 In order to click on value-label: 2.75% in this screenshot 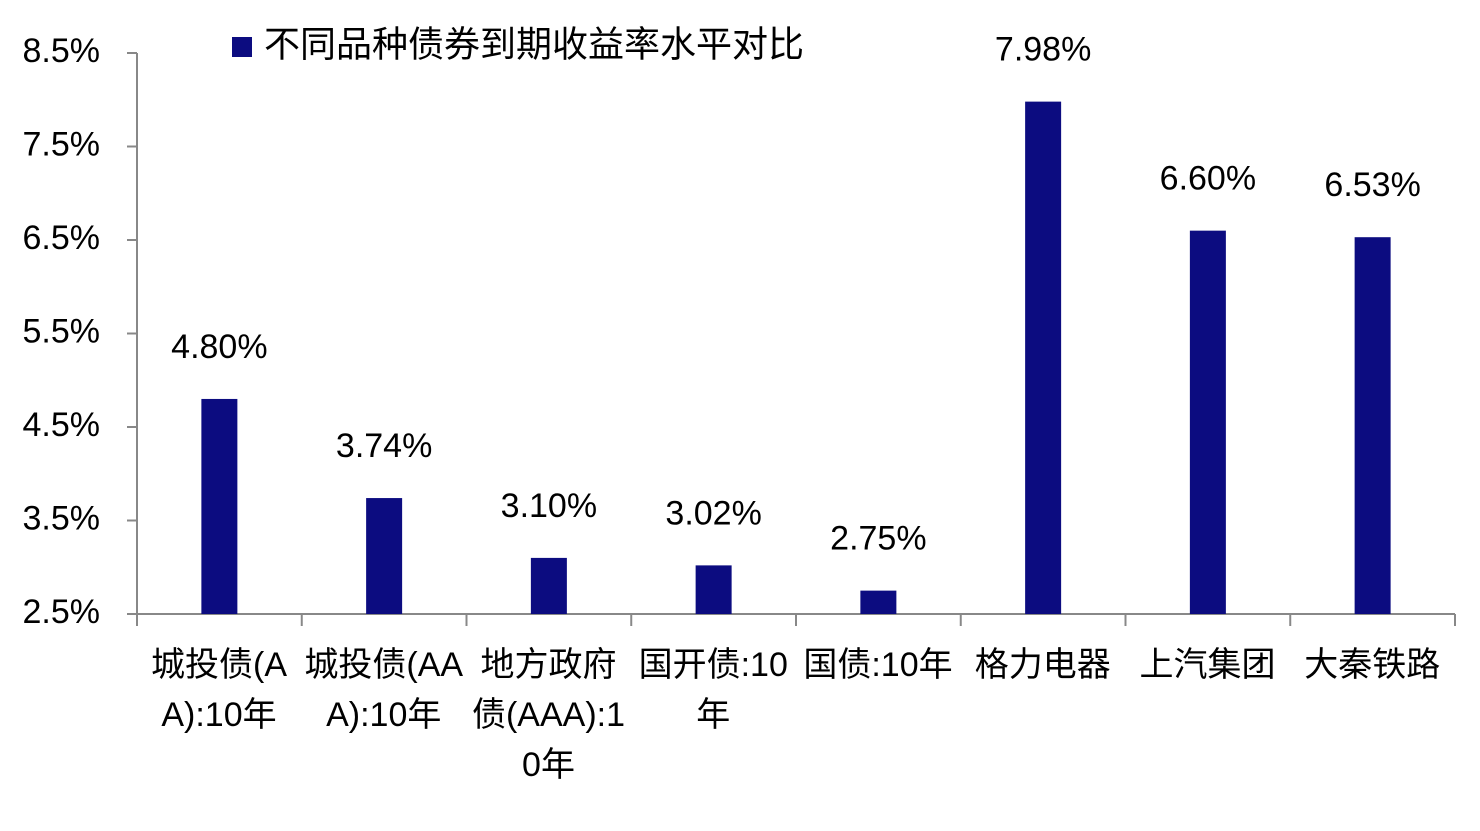, I will do `click(878, 539)`.